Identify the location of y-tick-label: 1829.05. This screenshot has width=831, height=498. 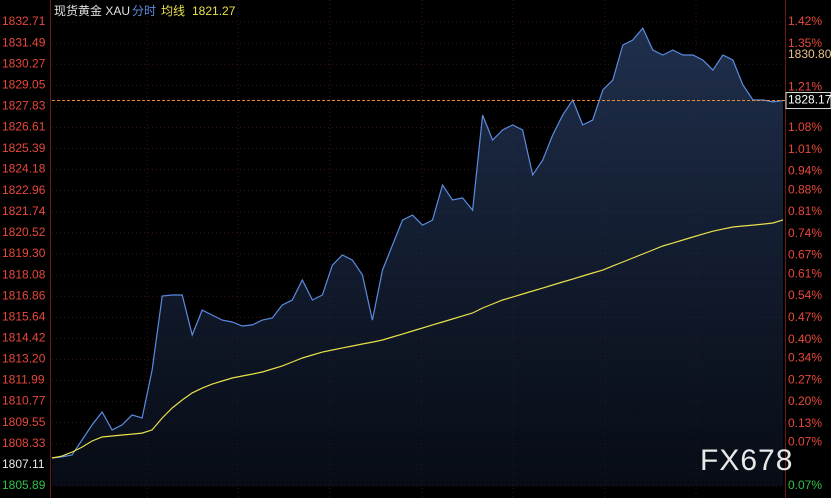
(24, 84).